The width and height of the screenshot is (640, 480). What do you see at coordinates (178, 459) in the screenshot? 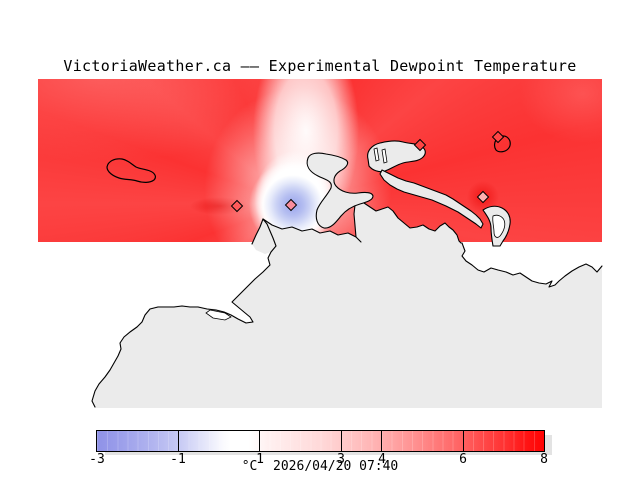
I see `colorbar-label: -1` at bounding box center [178, 459].